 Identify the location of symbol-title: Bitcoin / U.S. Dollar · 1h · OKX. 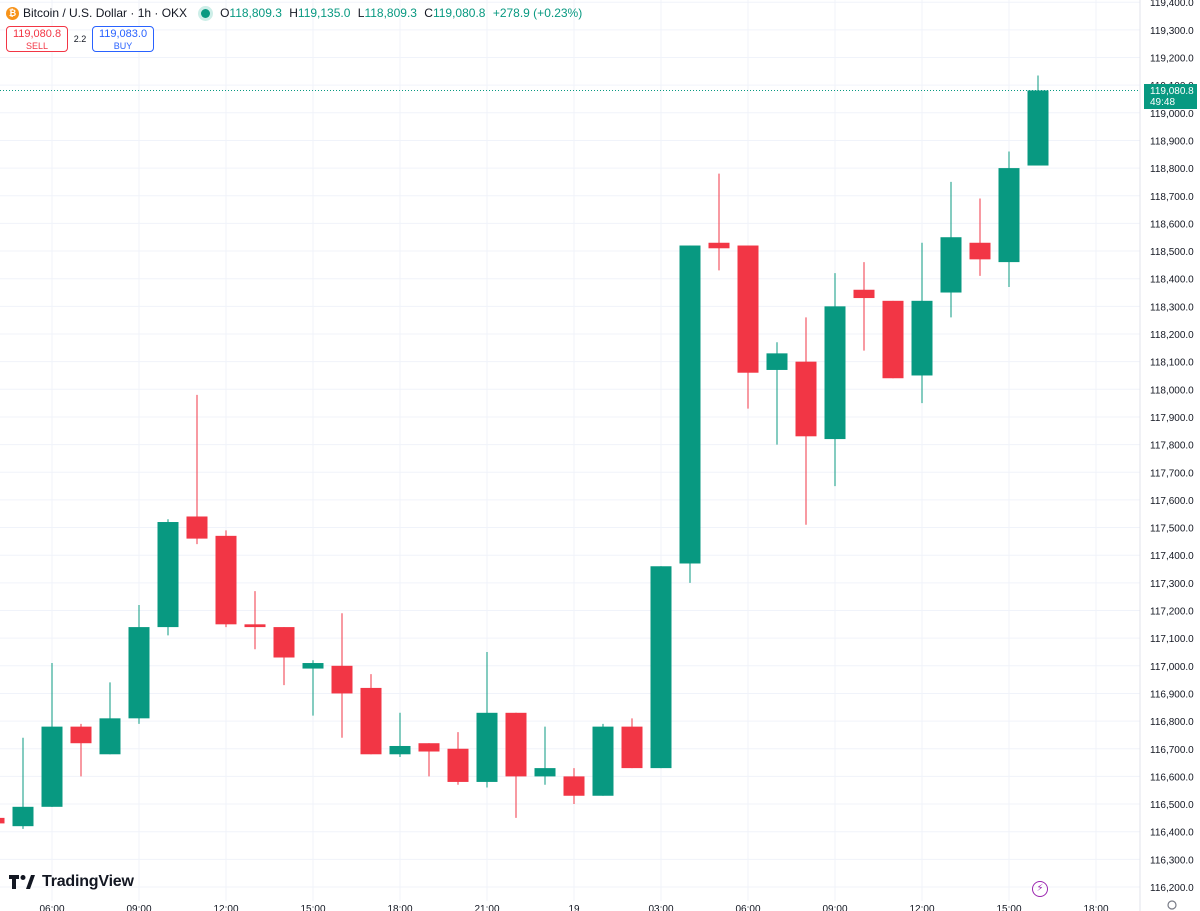
(105, 13).